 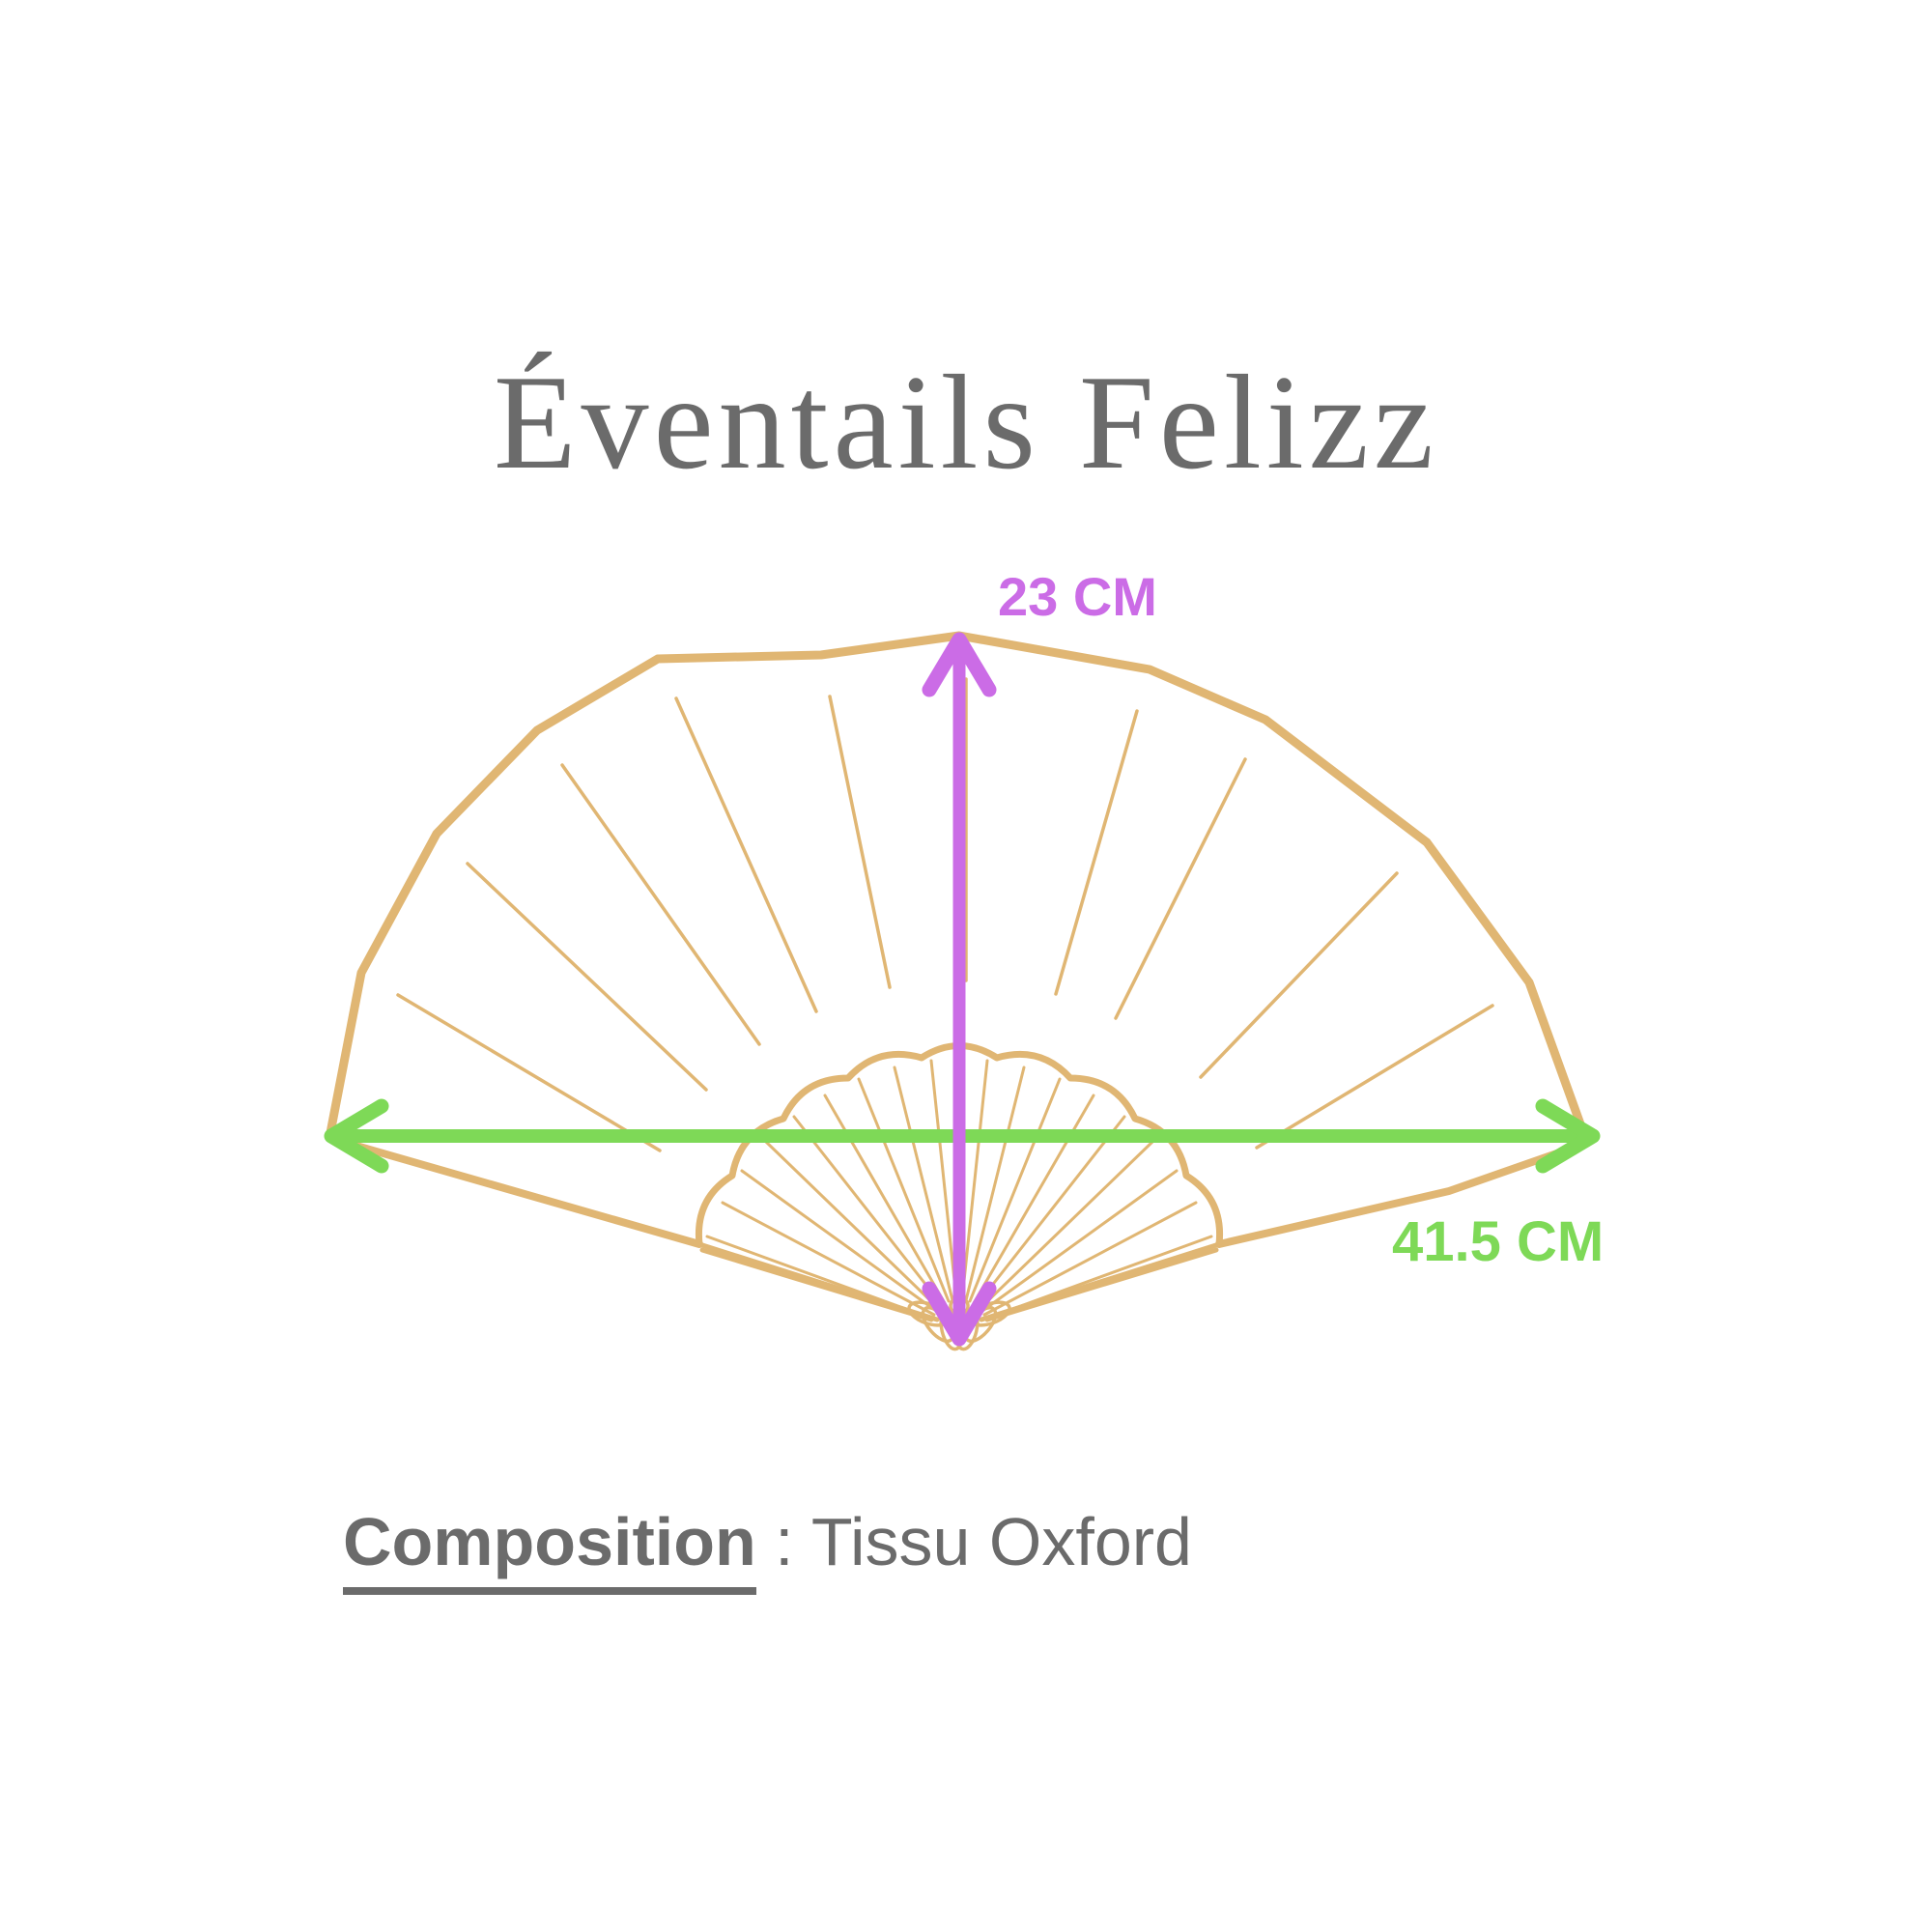 What do you see at coordinates (959, 989) in the screenshot?
I see `height-arrow-icon` at bounding box center [959, 989].